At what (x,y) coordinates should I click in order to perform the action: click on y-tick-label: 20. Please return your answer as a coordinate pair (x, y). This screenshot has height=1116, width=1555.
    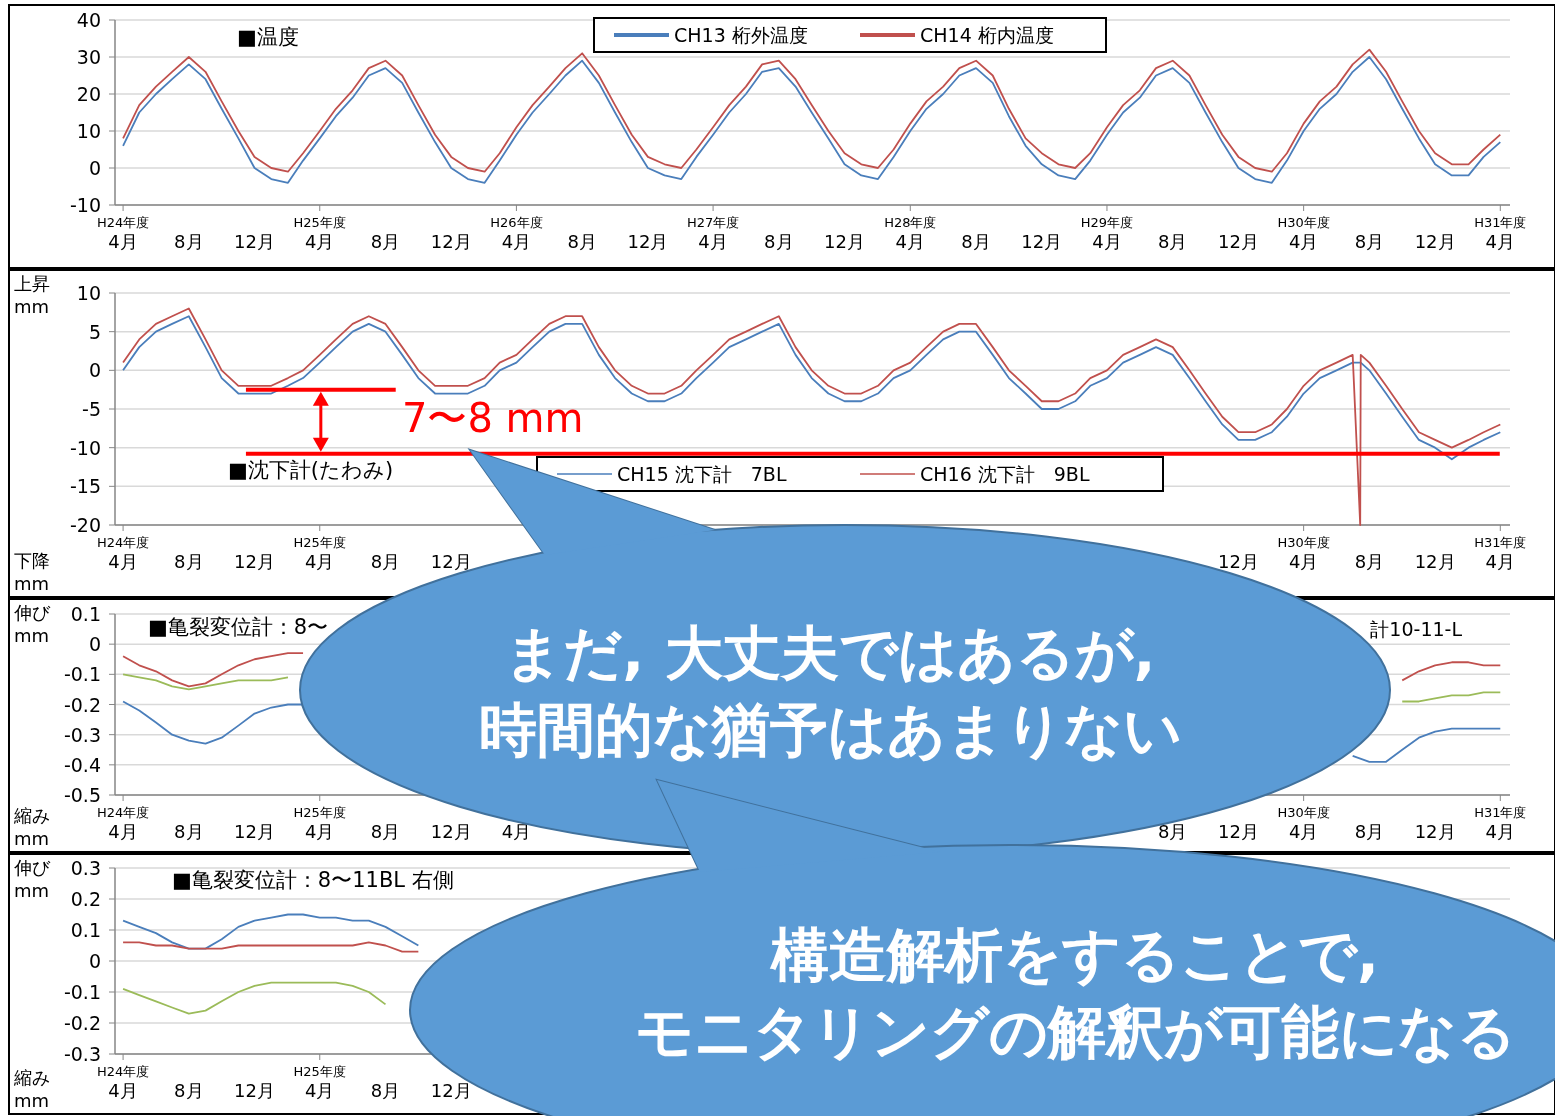
    Looking at the image, I should click on (88, 94).